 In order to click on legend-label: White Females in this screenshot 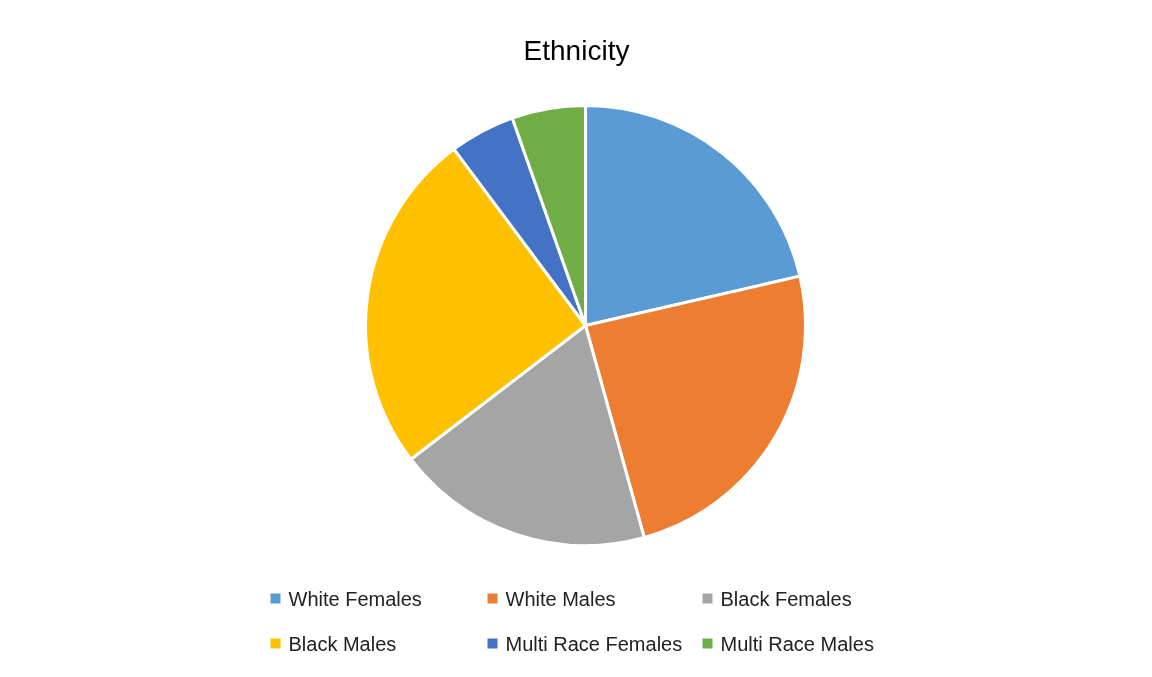, I will do `click(355, 598)`.